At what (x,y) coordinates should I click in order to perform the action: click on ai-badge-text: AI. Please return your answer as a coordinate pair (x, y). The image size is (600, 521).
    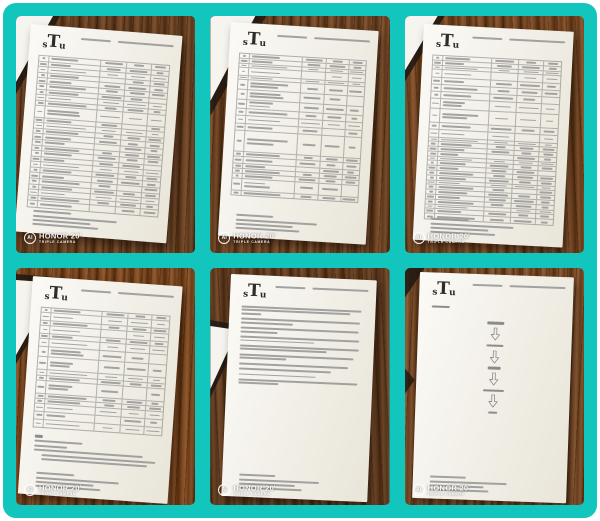
    Looking at the image, I should click on (224, 489).